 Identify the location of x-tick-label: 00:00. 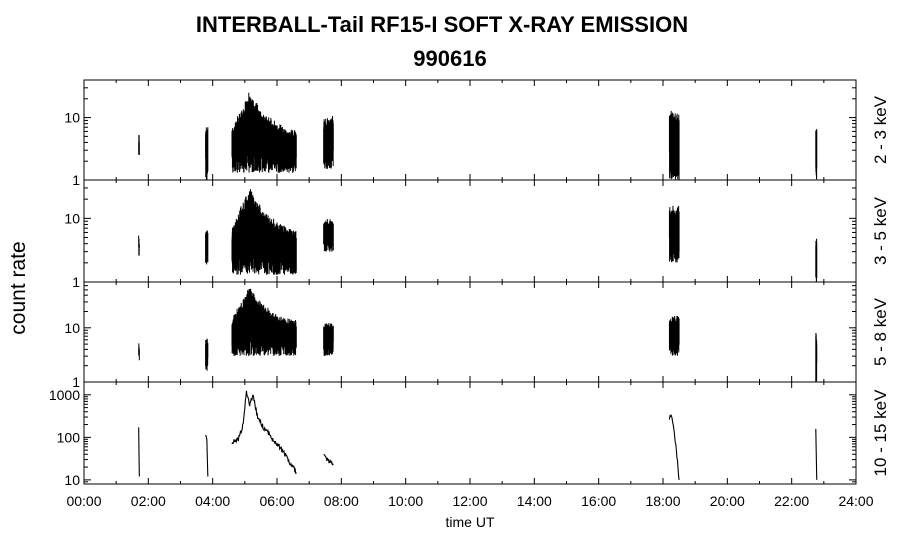
(83, 501).